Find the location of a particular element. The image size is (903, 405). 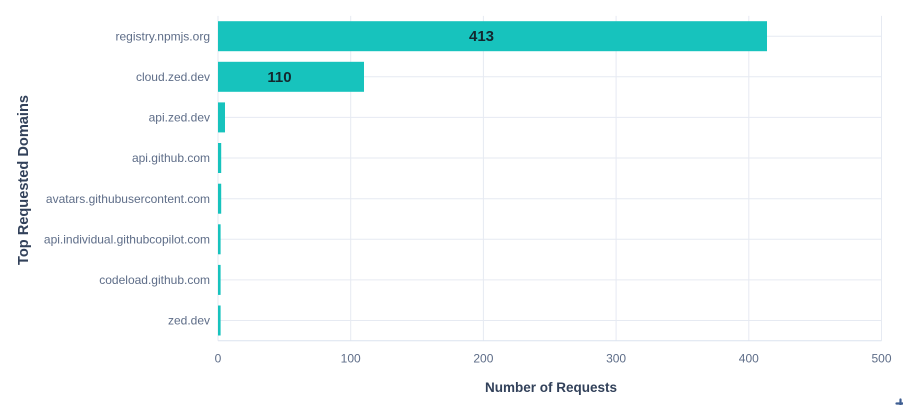

svg-text: zed.dev is located at coordinates (189, 321).